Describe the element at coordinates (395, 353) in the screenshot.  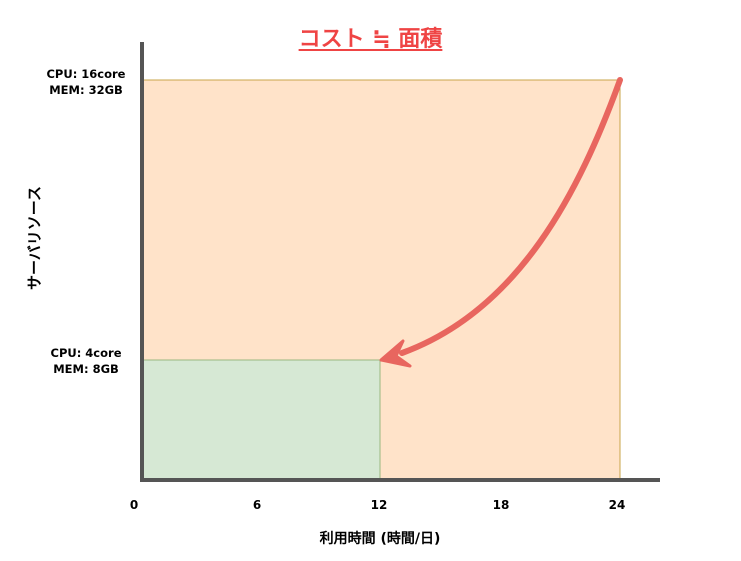
I see `arrow-head` at that location.